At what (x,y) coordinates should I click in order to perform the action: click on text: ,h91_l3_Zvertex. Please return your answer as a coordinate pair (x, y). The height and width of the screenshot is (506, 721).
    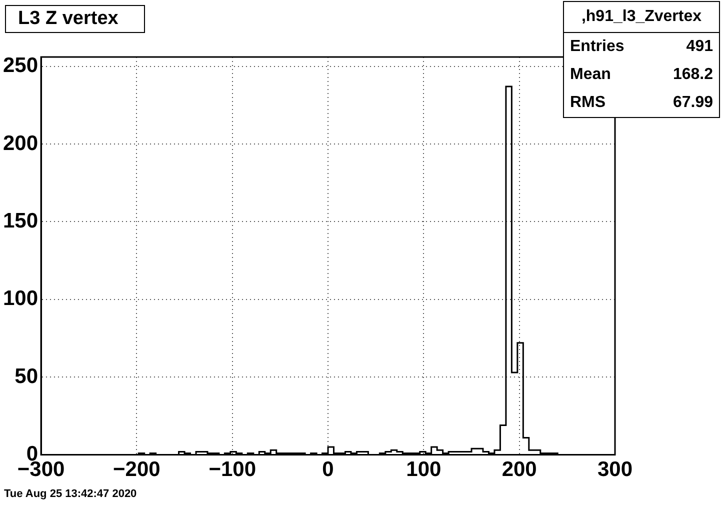
    Looking at the image, I should click on (641, 17).